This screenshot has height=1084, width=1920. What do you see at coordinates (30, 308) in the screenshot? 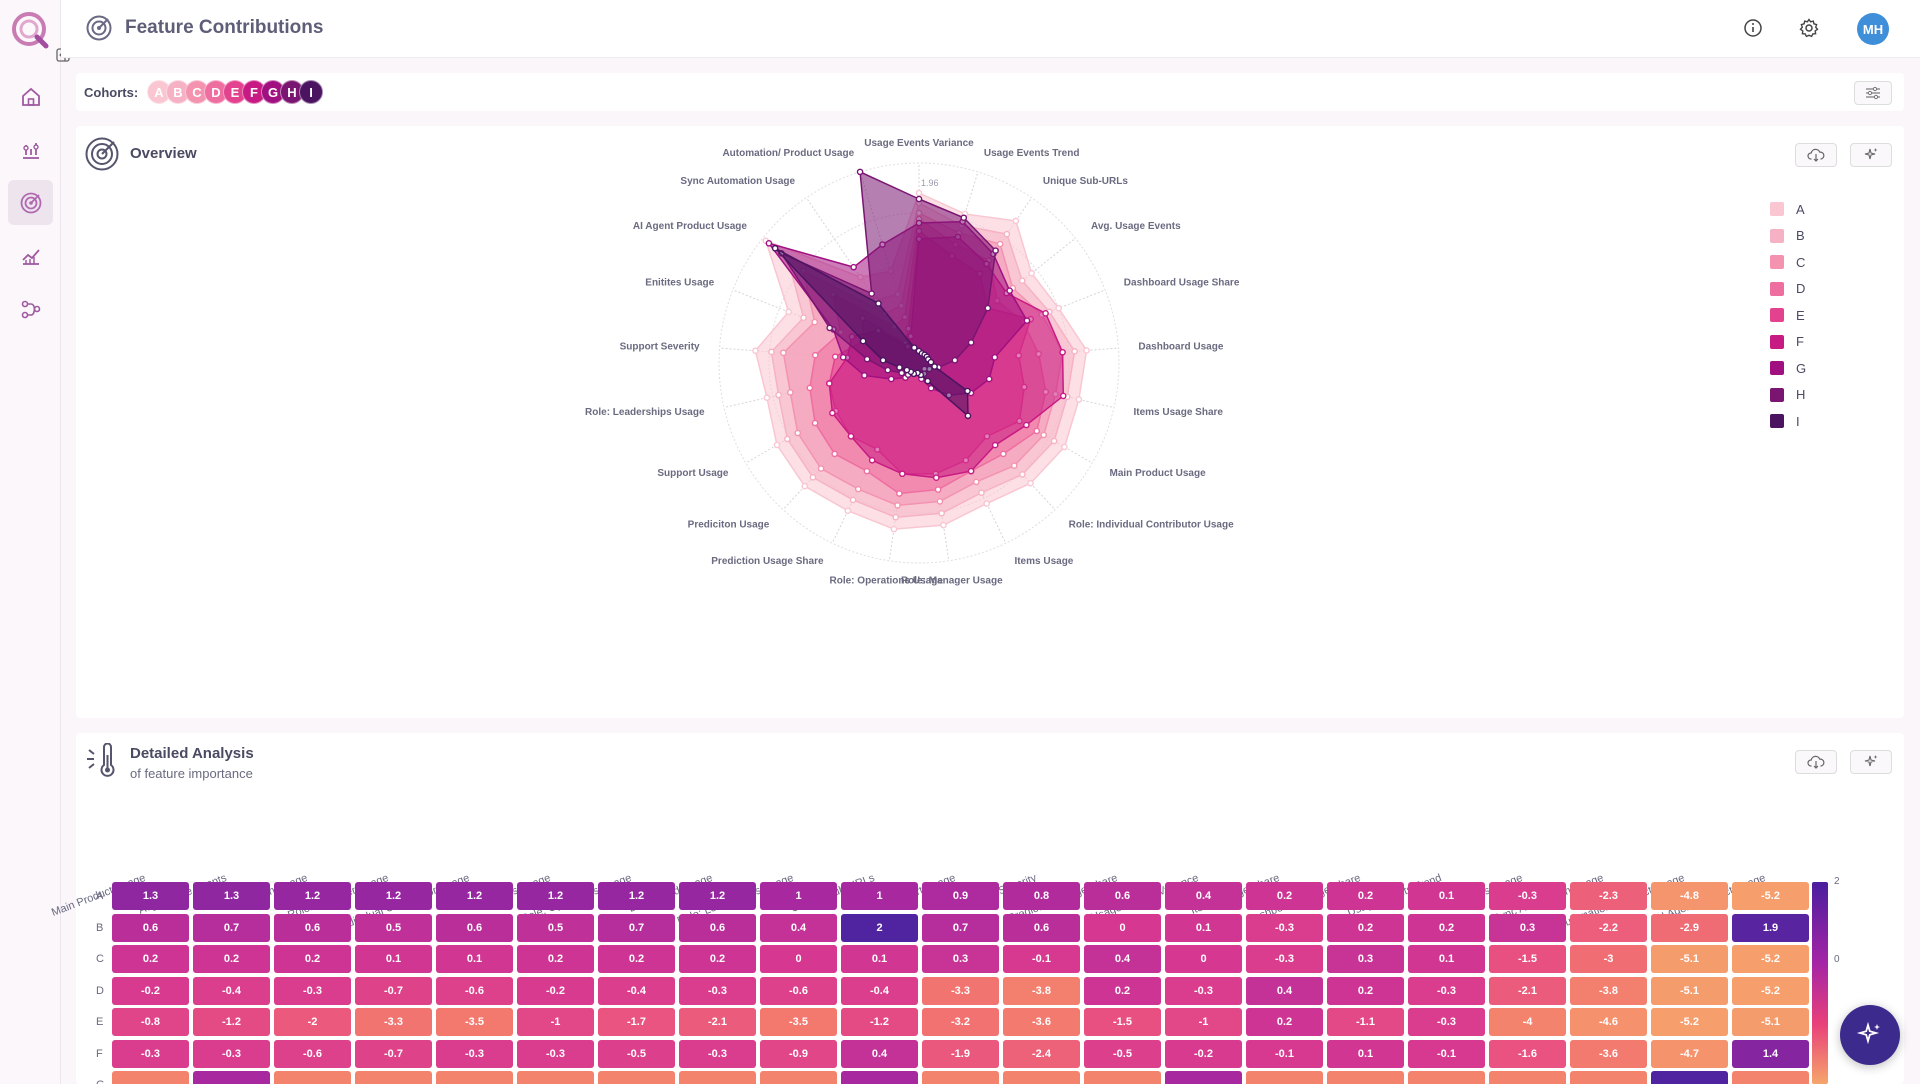
I see `nav-flow-icon` at bounding box center [30, 308].